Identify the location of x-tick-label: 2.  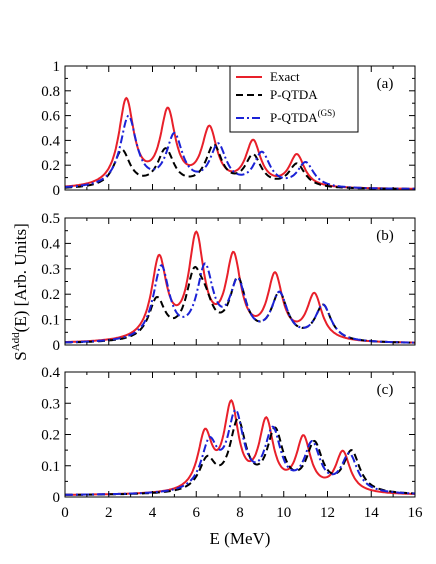
(109, 513).